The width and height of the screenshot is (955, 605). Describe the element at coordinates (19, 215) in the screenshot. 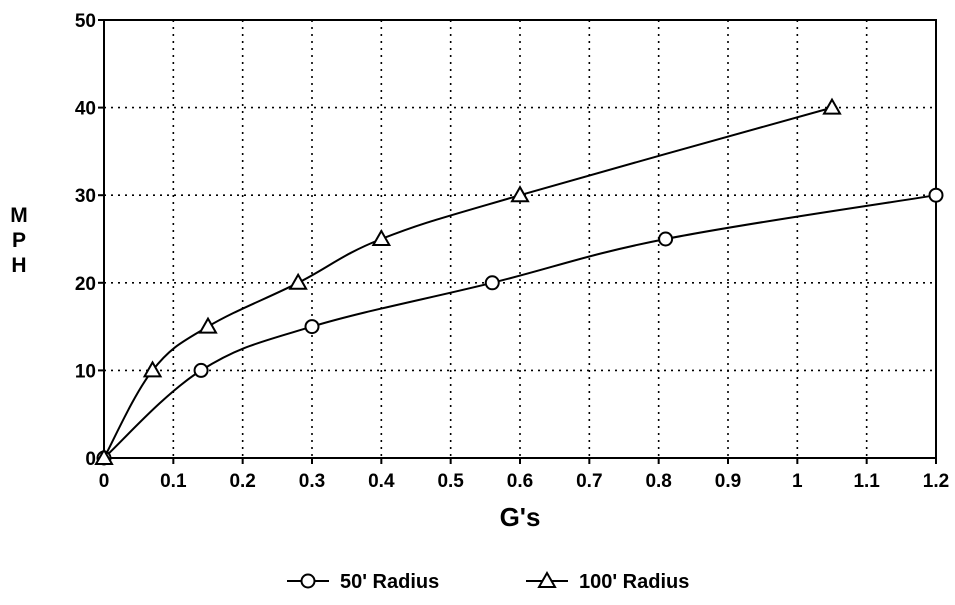

I see `y-axis-title-letter: M` at that location.